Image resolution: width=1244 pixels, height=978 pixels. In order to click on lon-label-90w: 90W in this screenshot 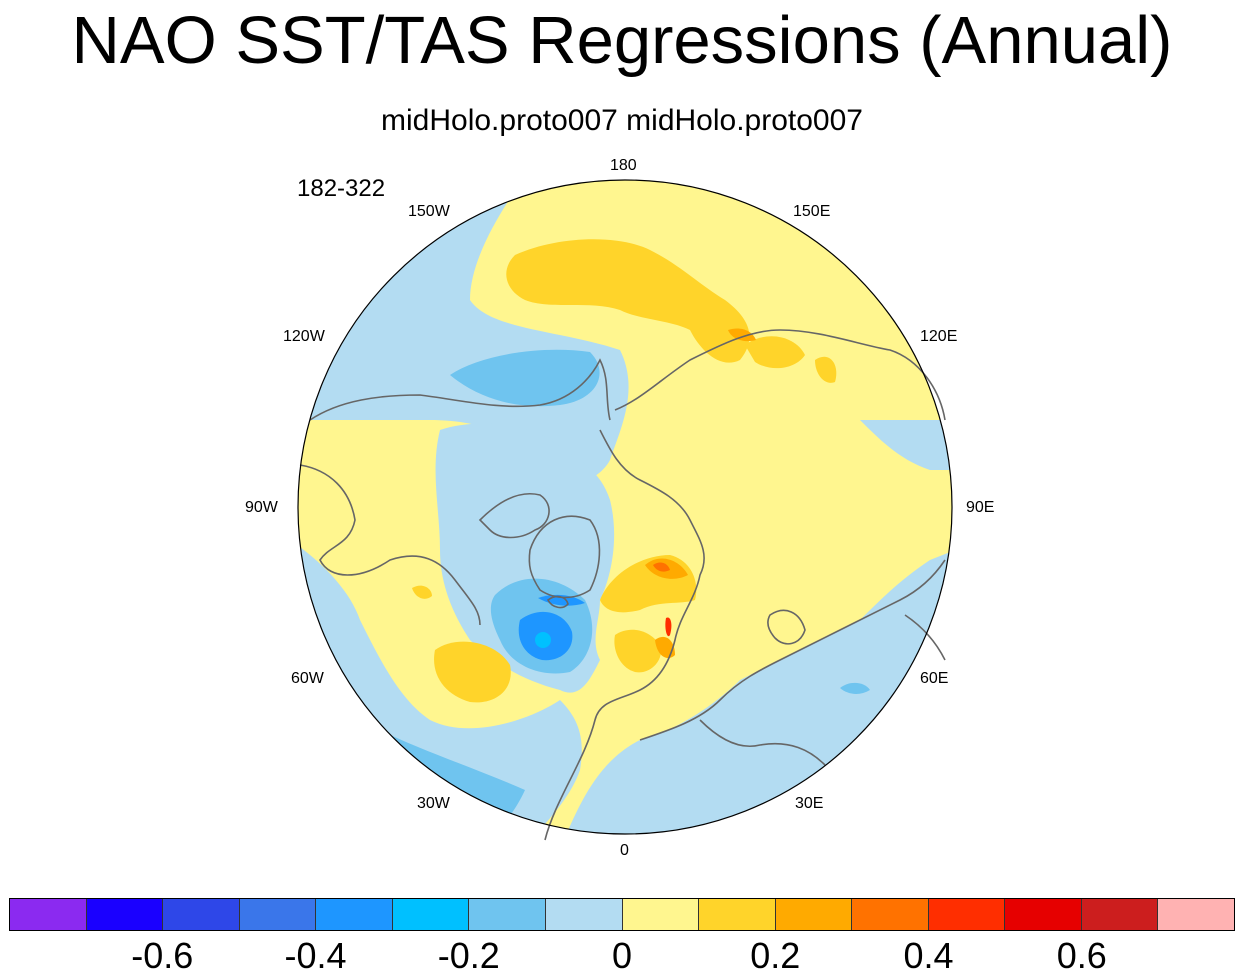, I will do `click(261, 507)`.